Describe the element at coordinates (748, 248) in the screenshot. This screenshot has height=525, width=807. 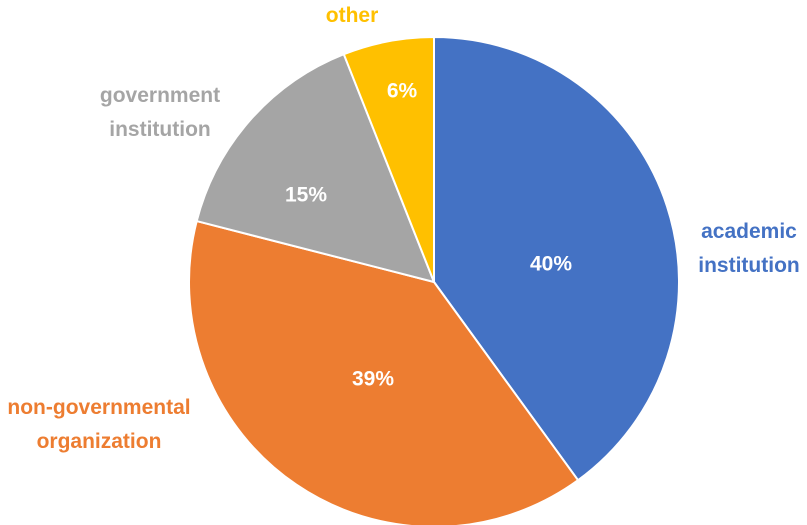
I see `slice-category-label-0: academic institution` at that location.